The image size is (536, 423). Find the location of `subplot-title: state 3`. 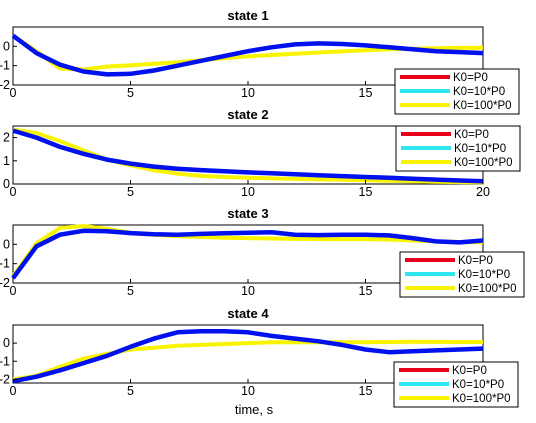

subplot-title: state 3 is located at coordinates (247, 213).